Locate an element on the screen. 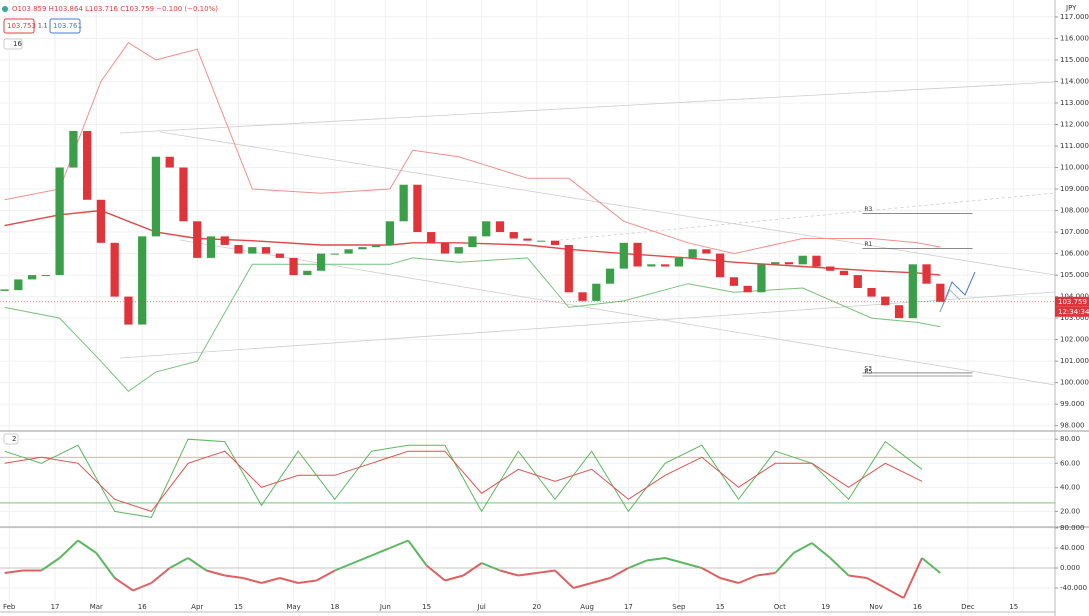  x-tick-label: Mar is located at coordinates (96, 607).